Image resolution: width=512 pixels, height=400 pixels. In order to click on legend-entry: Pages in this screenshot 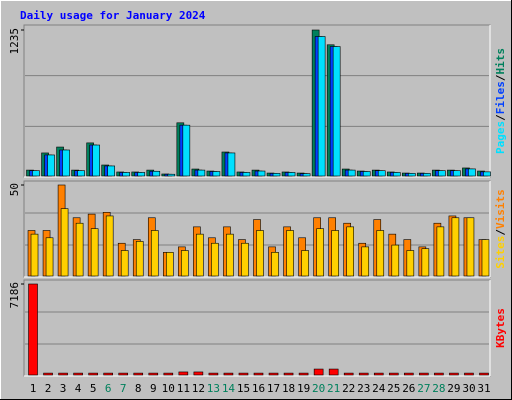, I will do `click(500, 137)`.